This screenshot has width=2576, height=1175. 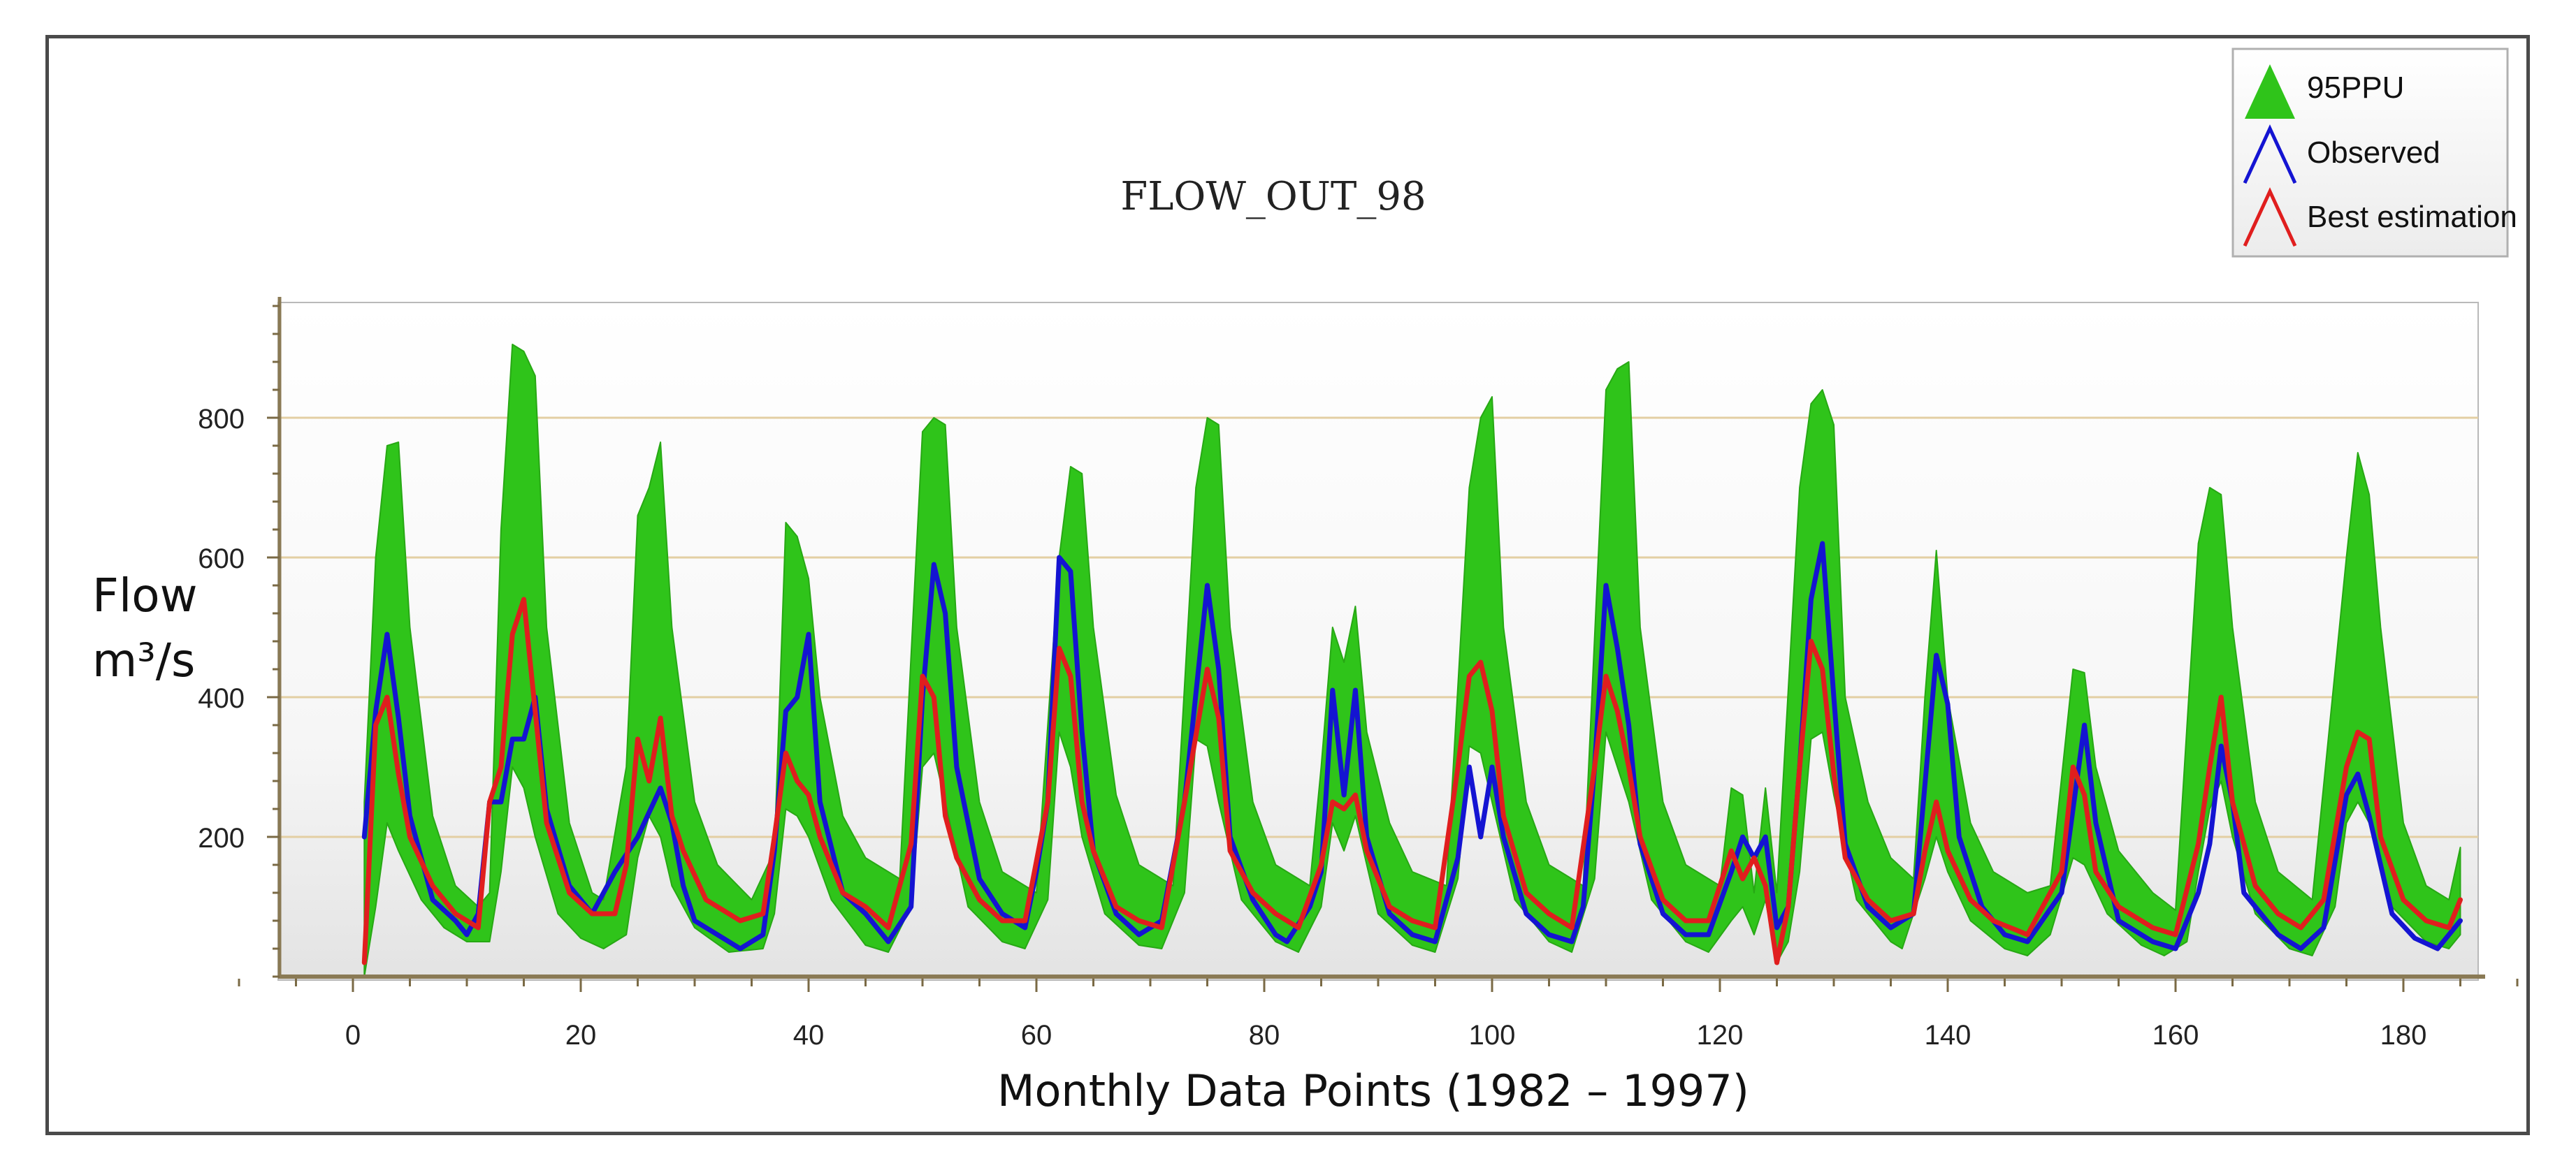 I want to click on legend: 95PPU Observed Best estimation, so click(x=2374, y=153).